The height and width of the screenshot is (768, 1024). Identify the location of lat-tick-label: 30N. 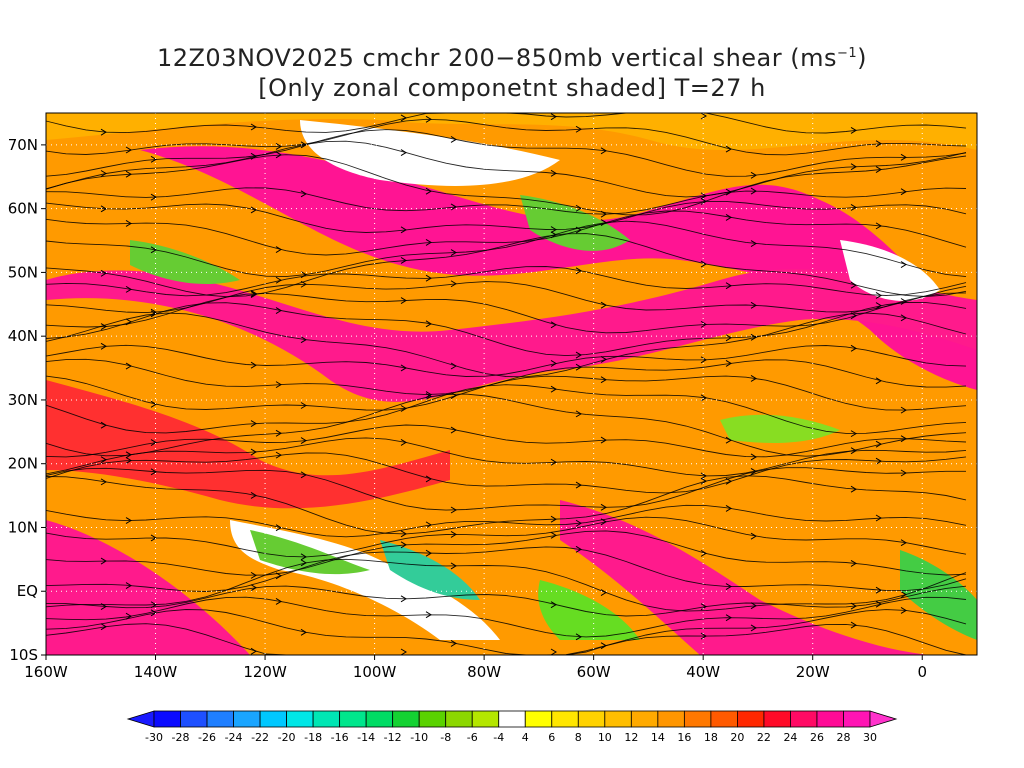
(23, 400).